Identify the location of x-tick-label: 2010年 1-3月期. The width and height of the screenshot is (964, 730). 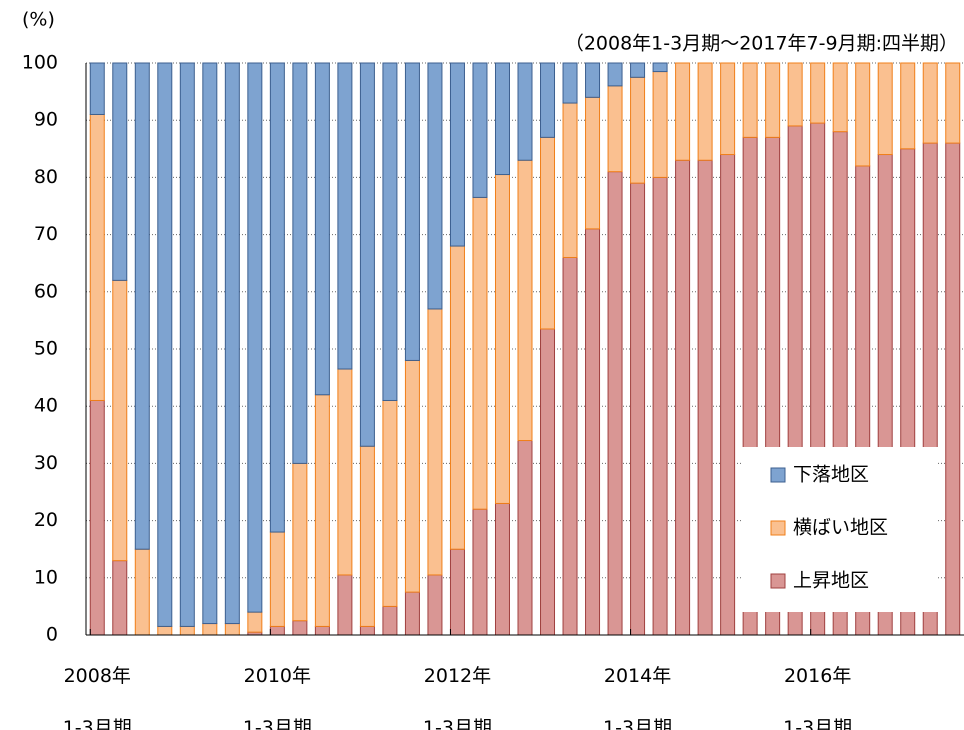
(277, 697).